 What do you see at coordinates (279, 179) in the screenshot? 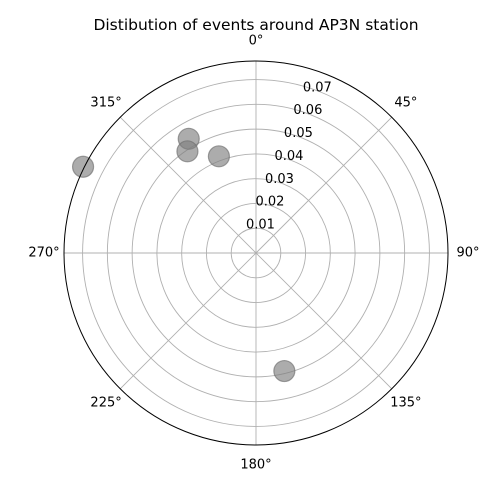
I see `radial-tick-label: 0.03` at bounding box center [279, 179].